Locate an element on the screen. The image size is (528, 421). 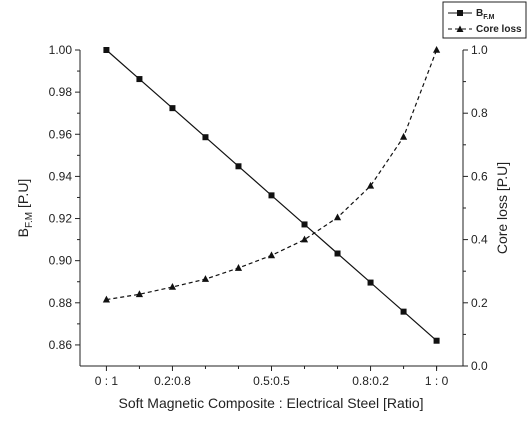
left-axis-title: BF.M [P.U] is located at coordinates (25, 208).